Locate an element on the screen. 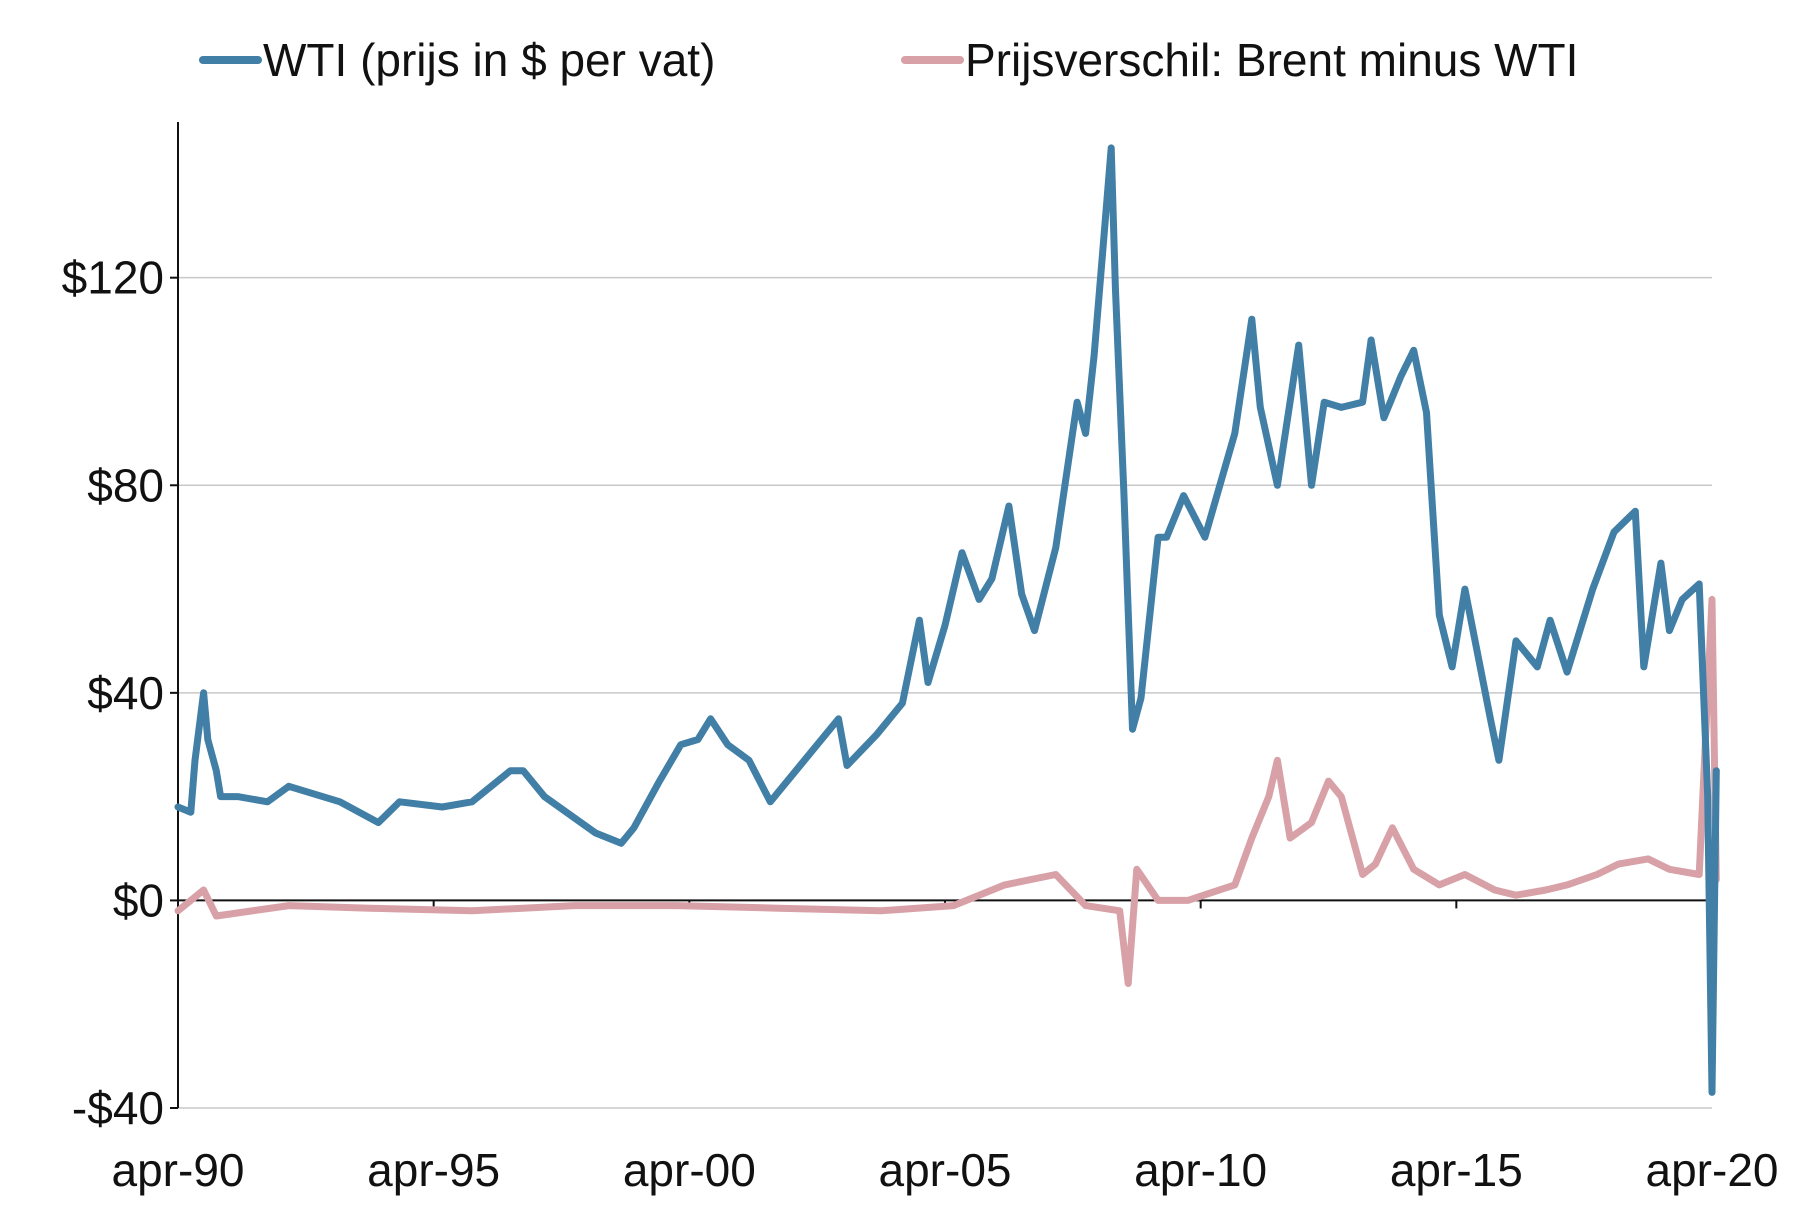  y-axis-labels: -$40 $0 $40 $80 $120 is located at coordinates (113, 693).